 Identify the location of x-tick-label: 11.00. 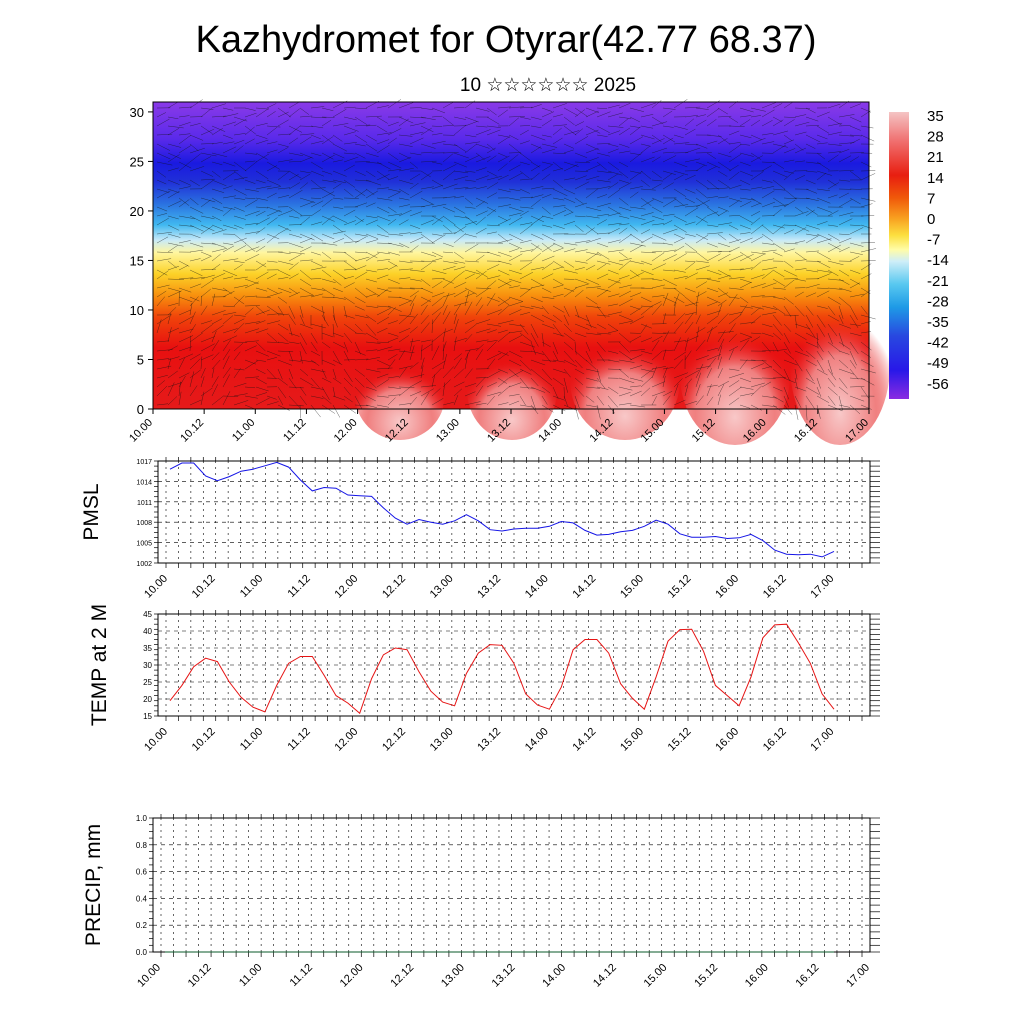
(251, 586).